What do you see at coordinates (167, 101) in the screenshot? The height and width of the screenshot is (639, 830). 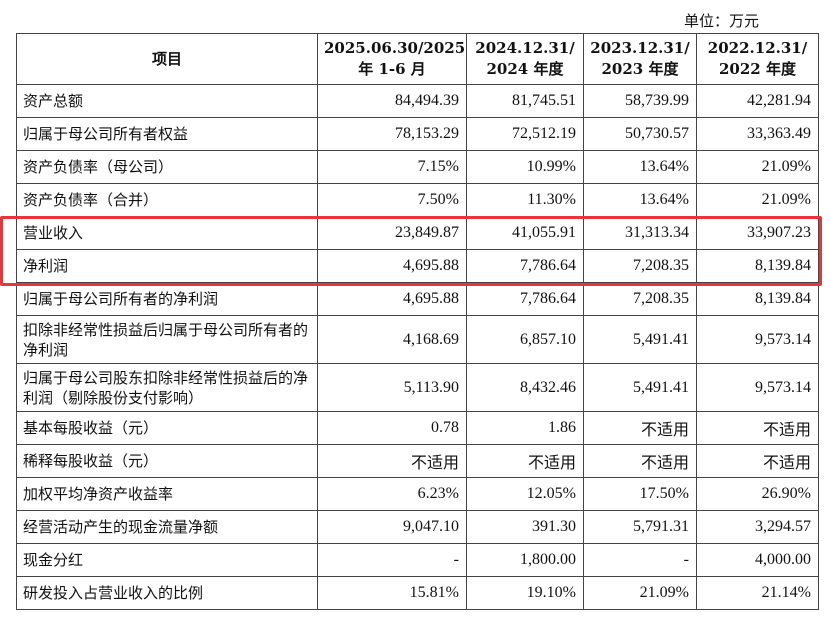 I see `row-label: 资产总额` at bounding box center [167, 101].